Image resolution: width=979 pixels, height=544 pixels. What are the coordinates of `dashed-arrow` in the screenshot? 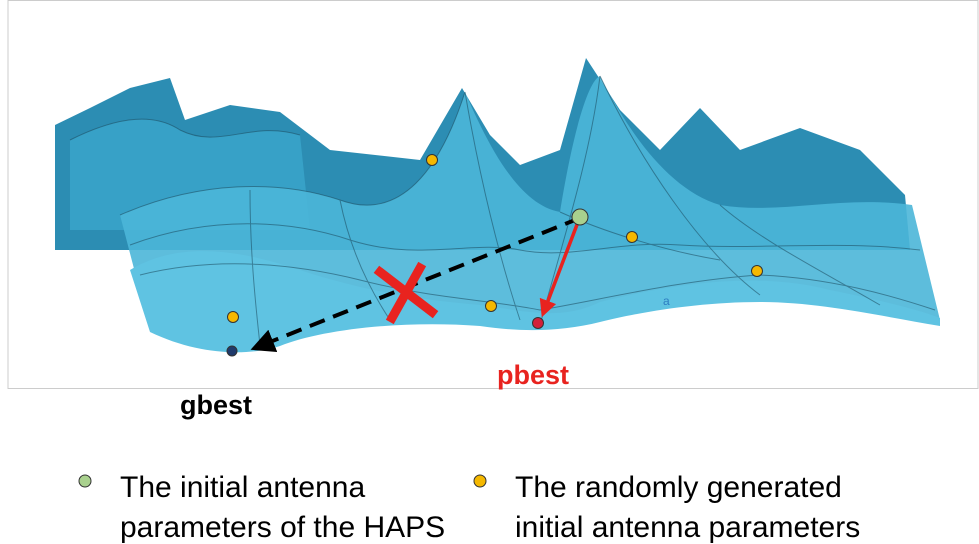 It's located at (415, 284).